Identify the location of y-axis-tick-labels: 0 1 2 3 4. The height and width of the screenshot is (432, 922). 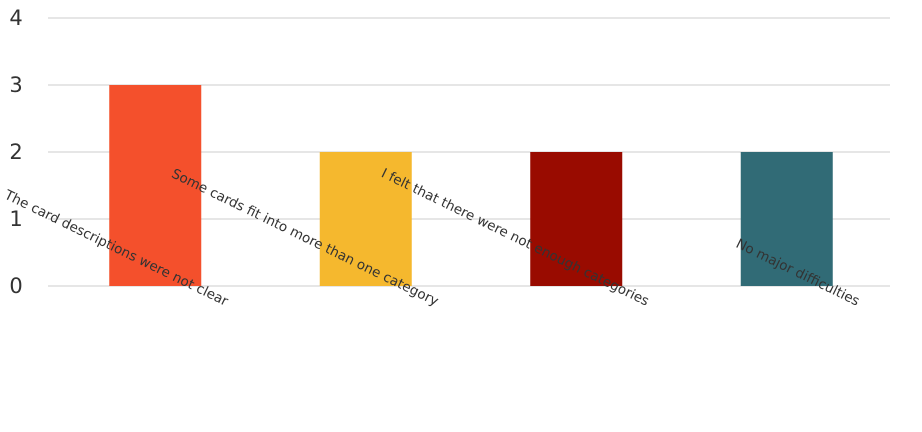
(15, 152).